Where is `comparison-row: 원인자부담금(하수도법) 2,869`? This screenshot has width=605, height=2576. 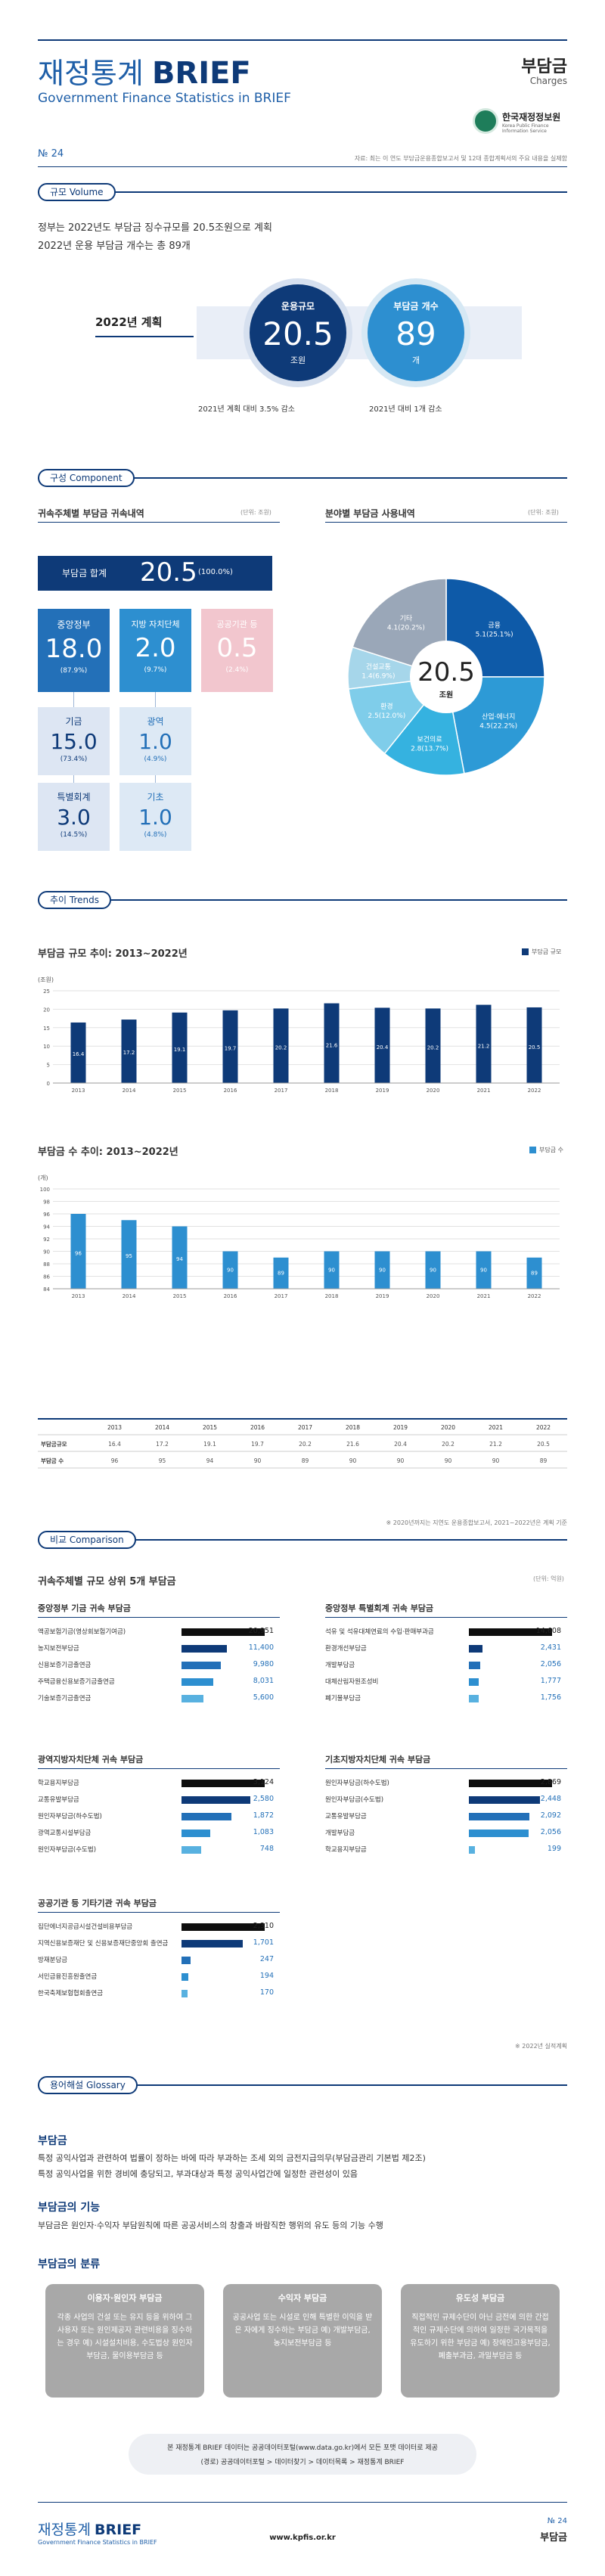
comparison-row: 원인자부담금(하수도법) 2,869 is located at coordinates (446, 1783).